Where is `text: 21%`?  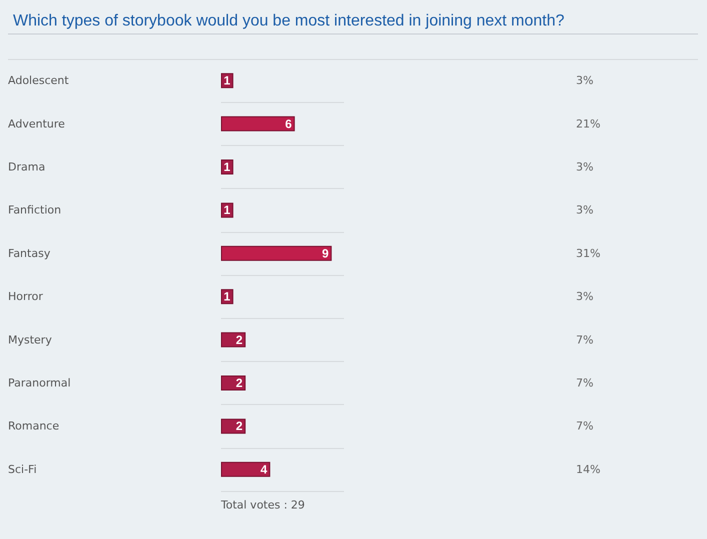 text: 21% is located at coordinates (588, 123).